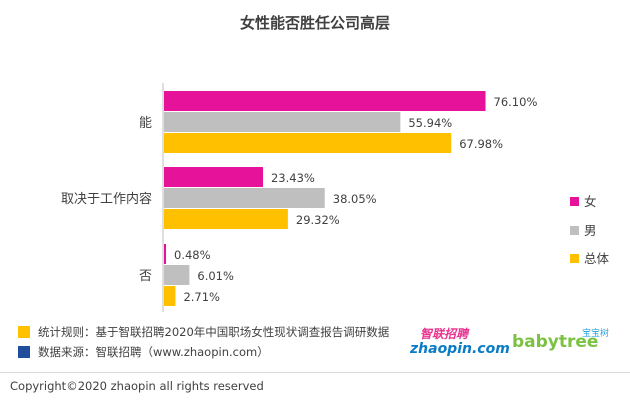  Describe the element at coordinates (590, 230) in the screenshot. I see `legend-label: 男` at that location.